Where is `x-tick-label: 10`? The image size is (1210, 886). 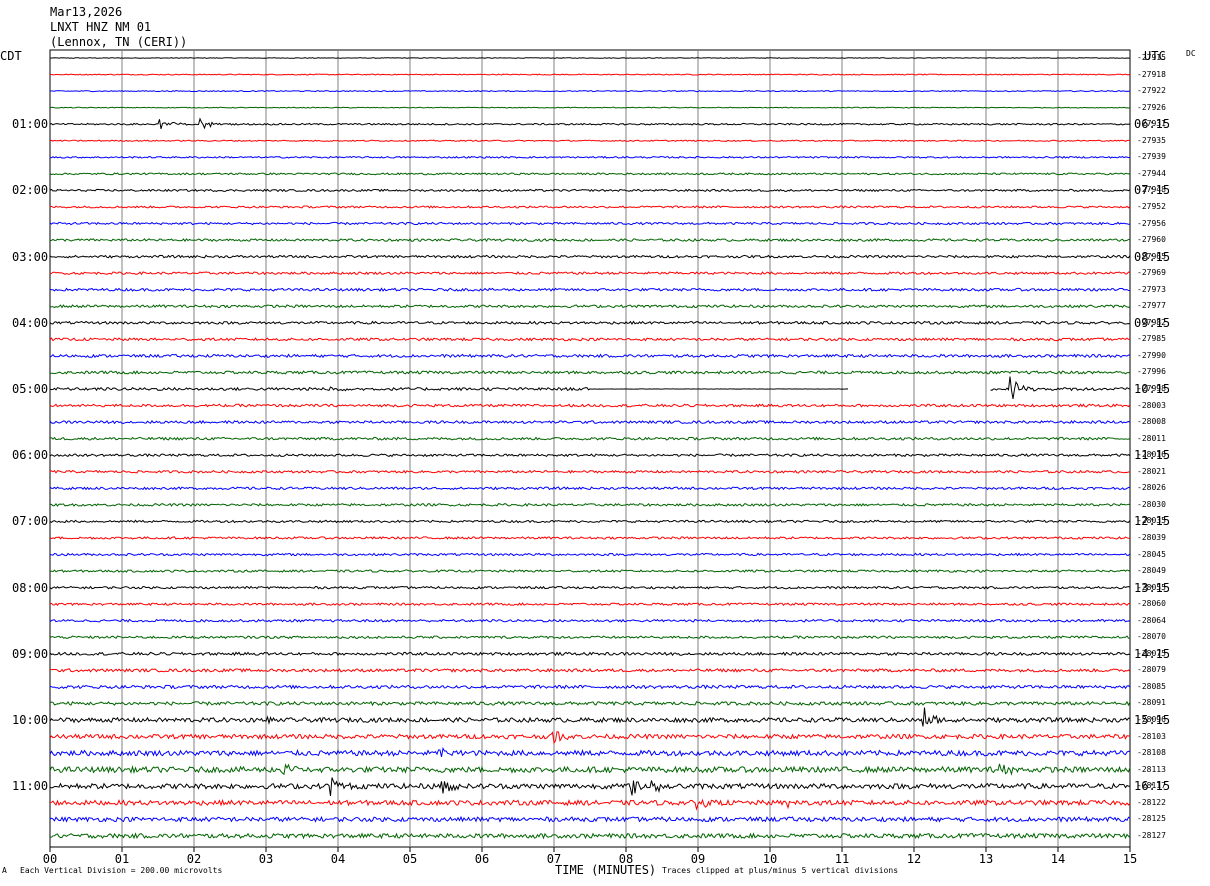
x-tick-label: 10 is located at coordinates (770, 859).